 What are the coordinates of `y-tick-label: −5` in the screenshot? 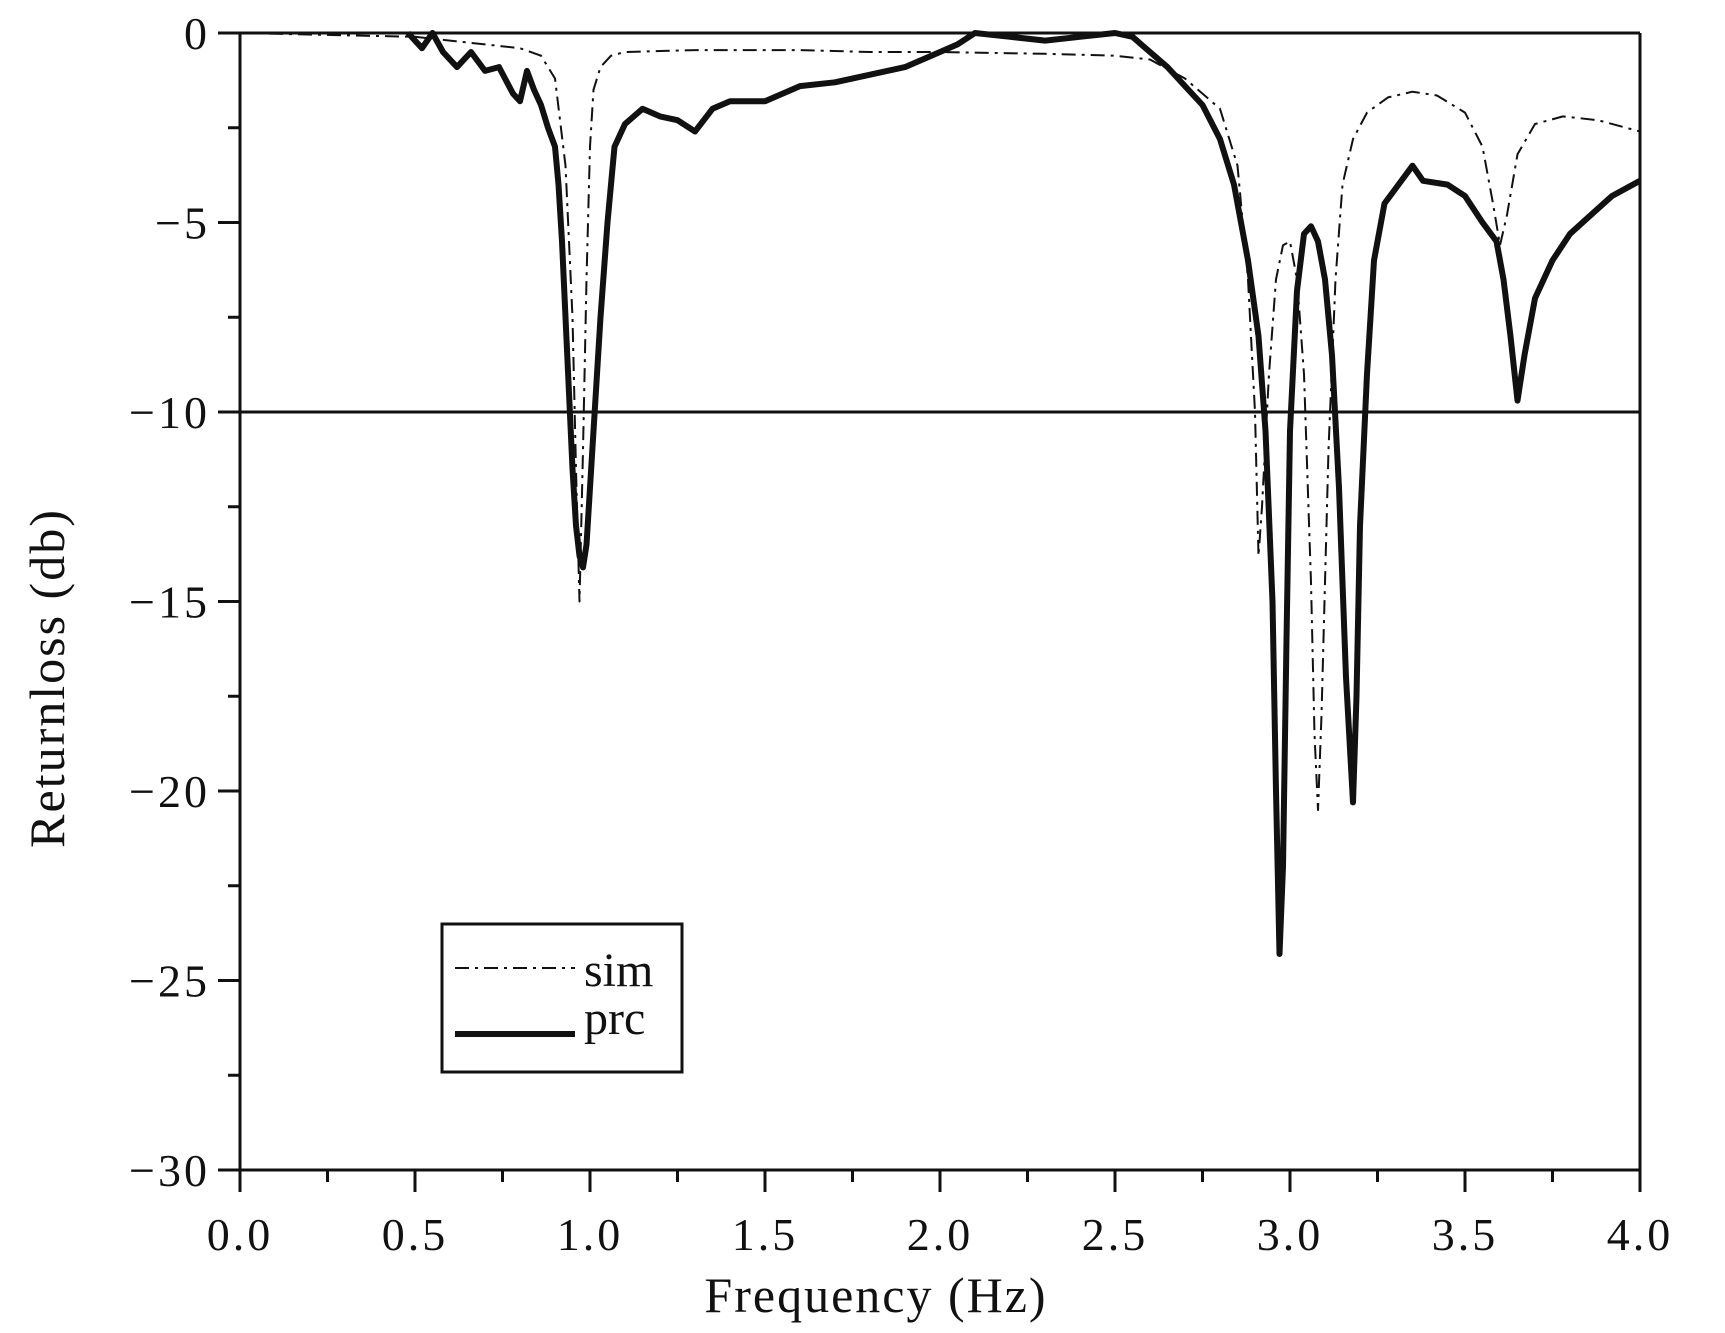 It's located at (182, 223).